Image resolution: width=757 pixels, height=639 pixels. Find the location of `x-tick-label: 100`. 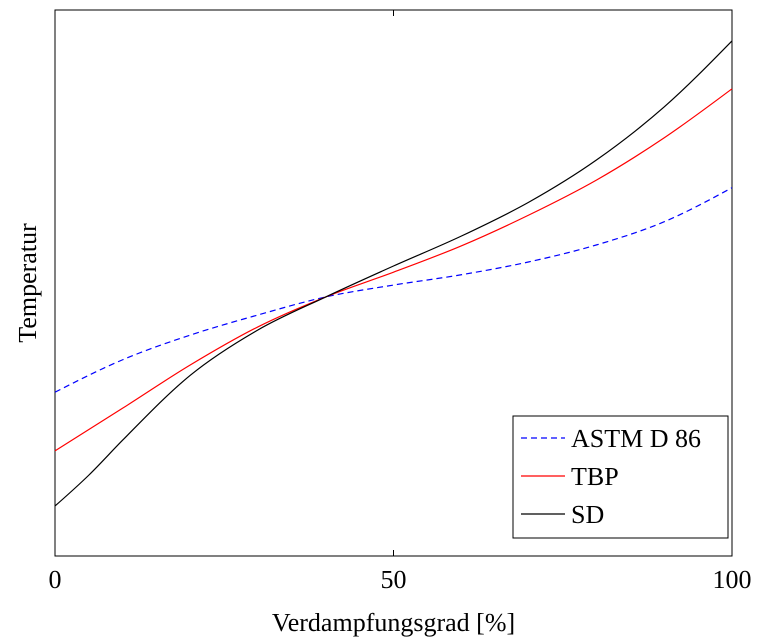

x-tick-label: 100 is located at coordinates (732, 579).